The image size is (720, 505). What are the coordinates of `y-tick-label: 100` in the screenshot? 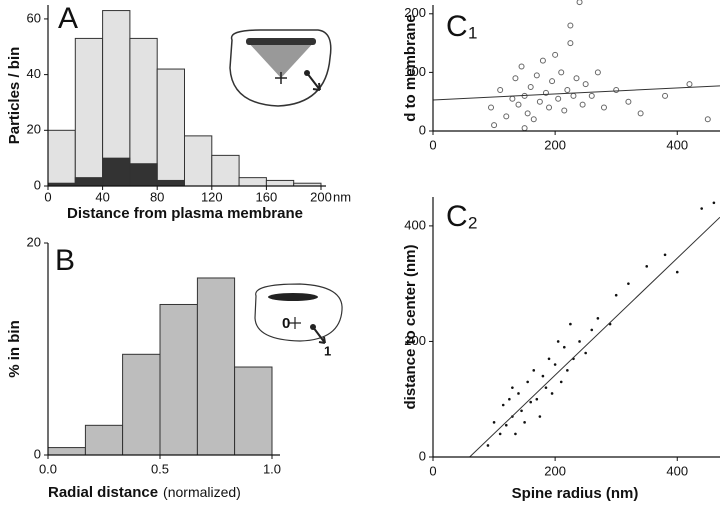 It's located at (415, 71).